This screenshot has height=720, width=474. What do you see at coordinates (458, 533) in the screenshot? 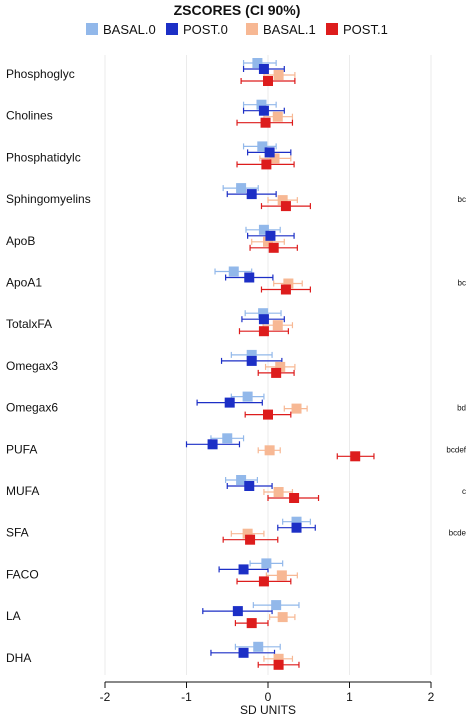
I see `annotation-12: bcde` at bounding box center [458, 533].